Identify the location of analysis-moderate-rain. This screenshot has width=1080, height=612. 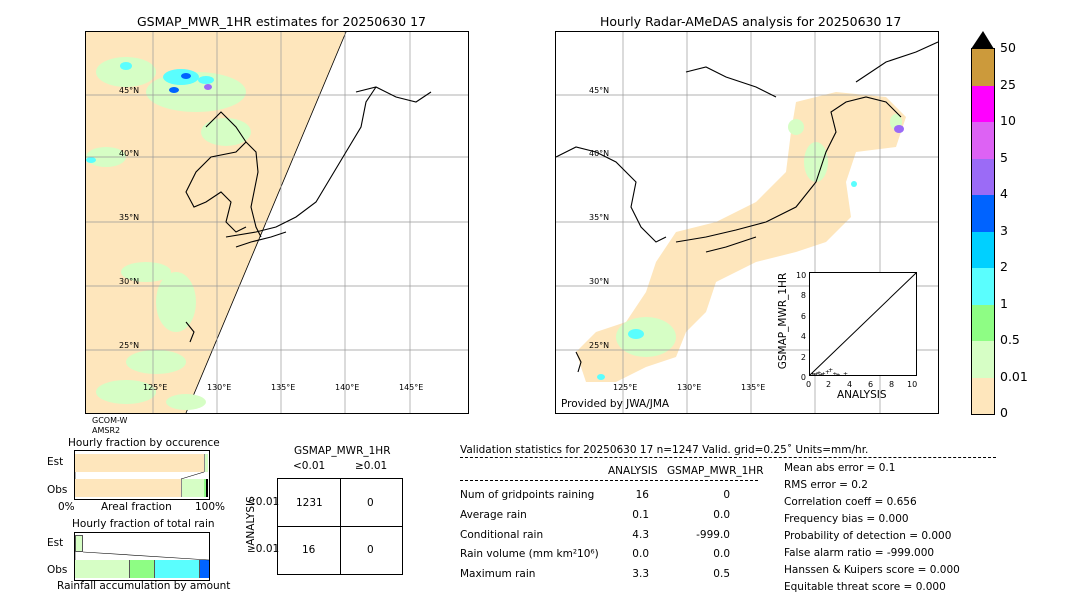
(727, 280).